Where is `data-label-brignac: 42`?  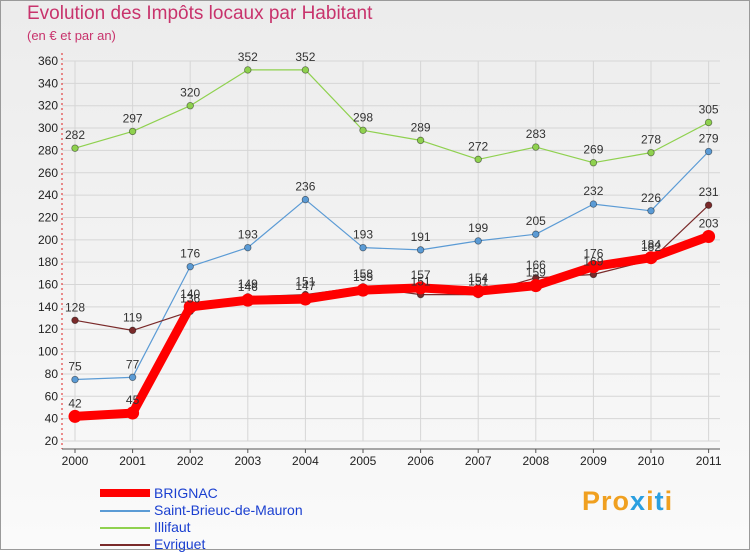
data-label-brignac: 42 is located at coordinates (75, 403).